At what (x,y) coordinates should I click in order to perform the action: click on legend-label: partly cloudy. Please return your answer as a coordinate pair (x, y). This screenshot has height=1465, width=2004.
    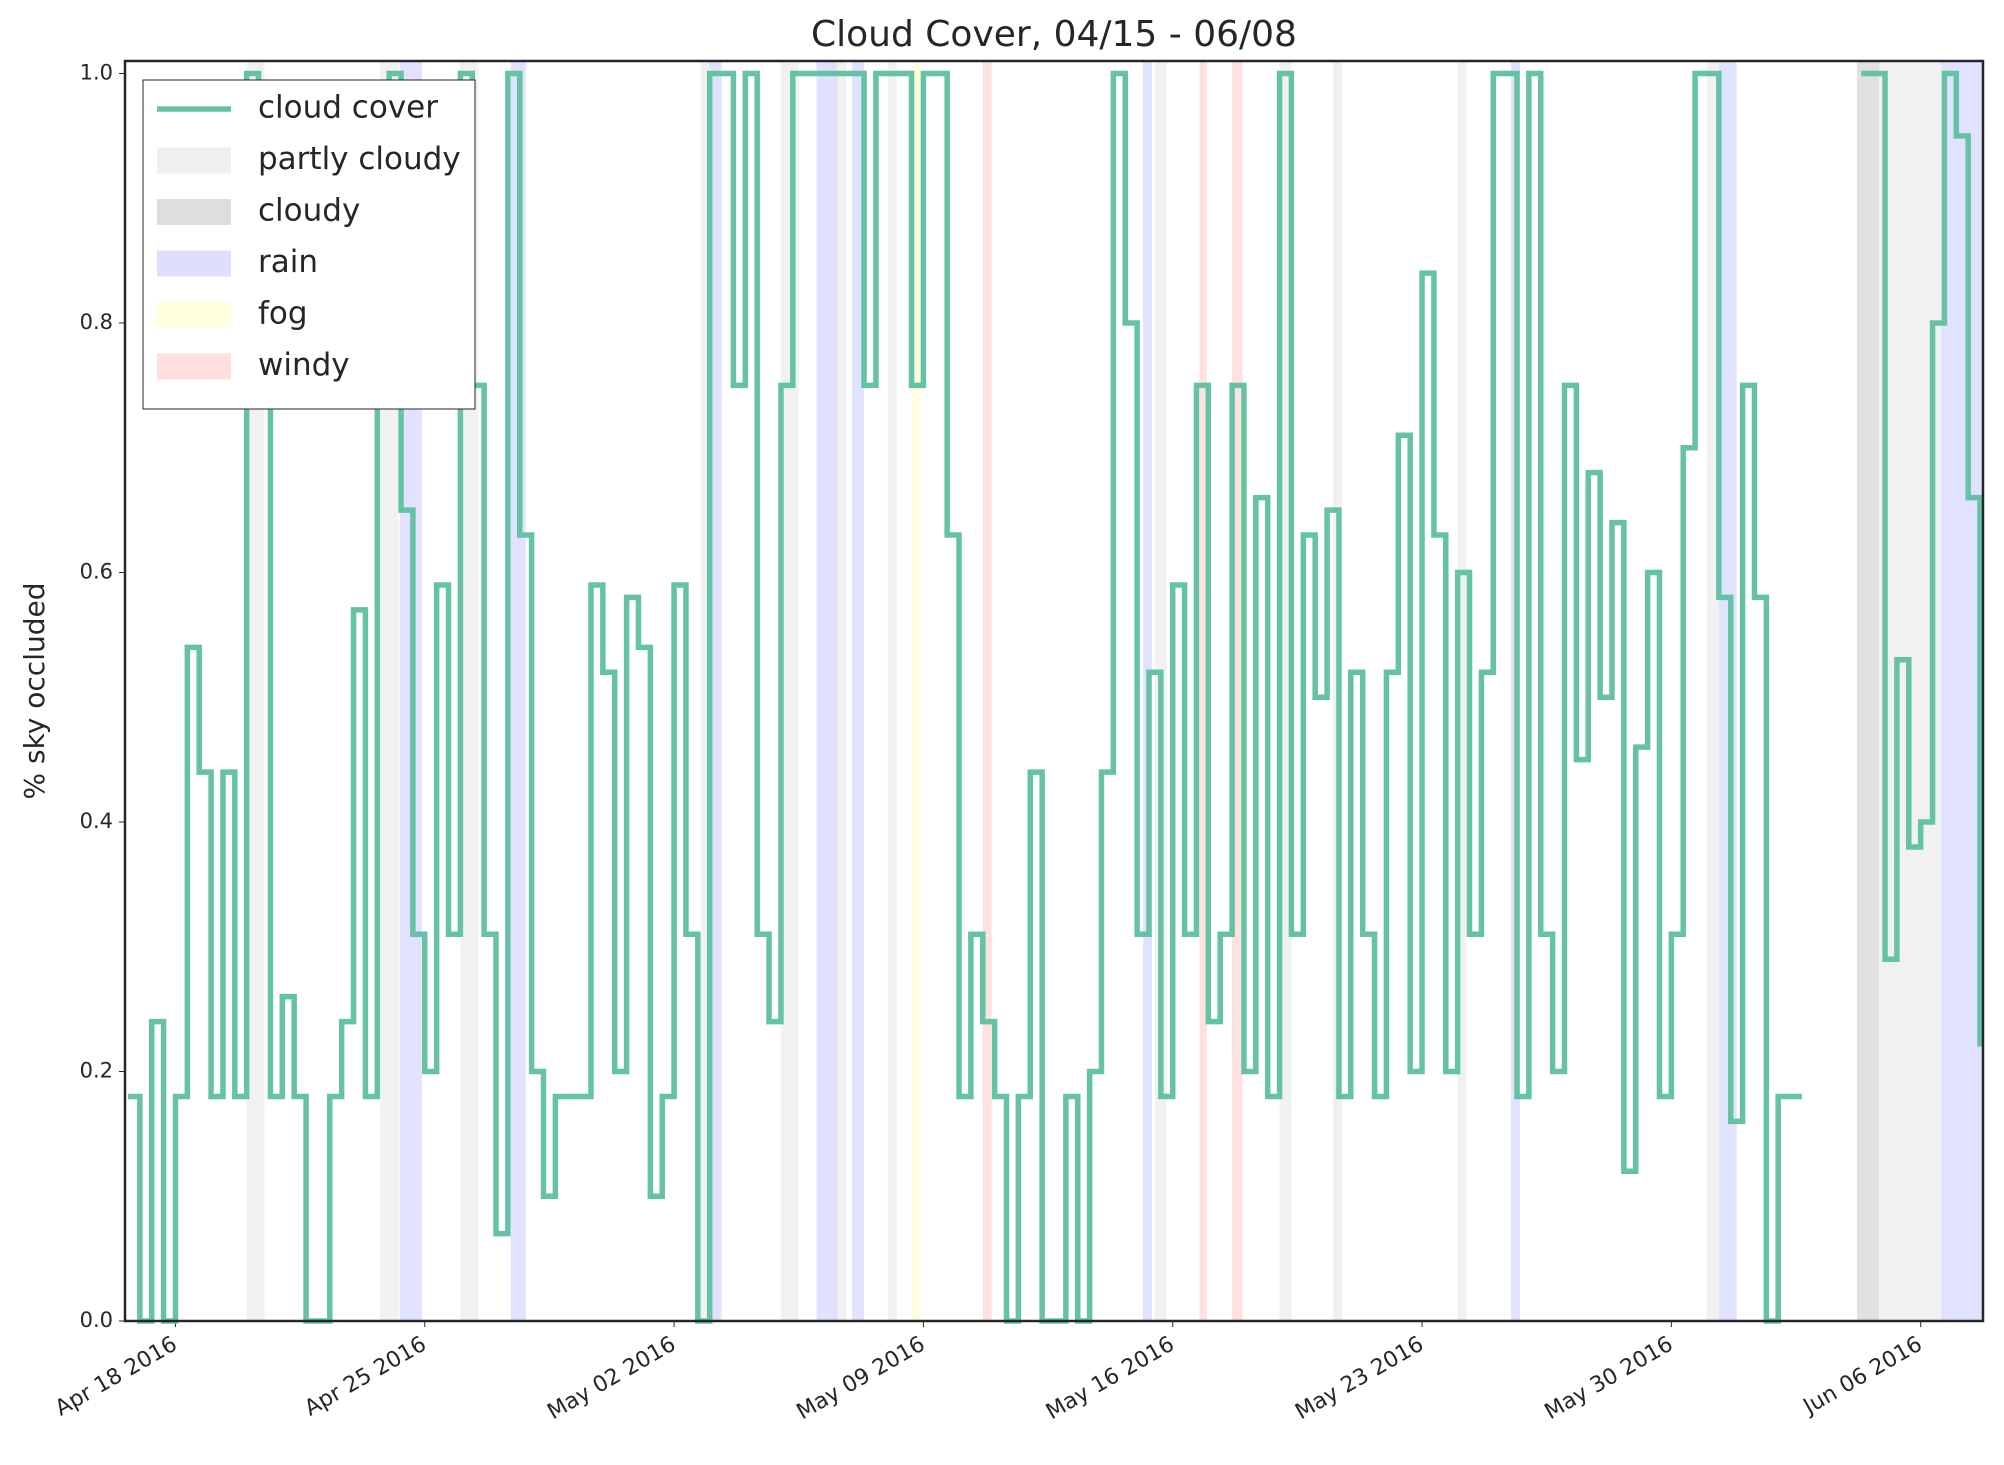
    Looking at the image, I should click on (359, 159).